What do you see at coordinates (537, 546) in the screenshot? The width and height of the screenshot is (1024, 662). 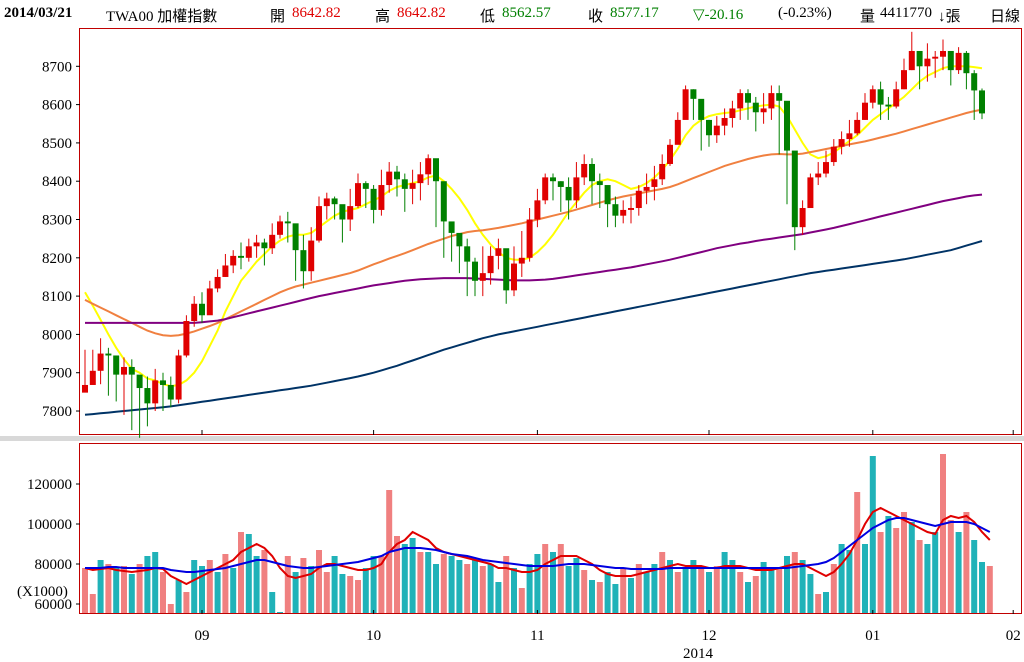 I see `volume-ma-lines` at bounding box center [537, 546].